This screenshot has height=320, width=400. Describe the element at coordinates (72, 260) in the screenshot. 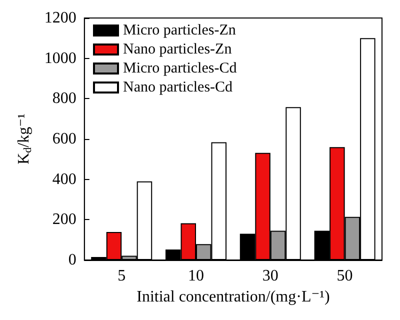

I see `y-tick-label: 0` at that location.